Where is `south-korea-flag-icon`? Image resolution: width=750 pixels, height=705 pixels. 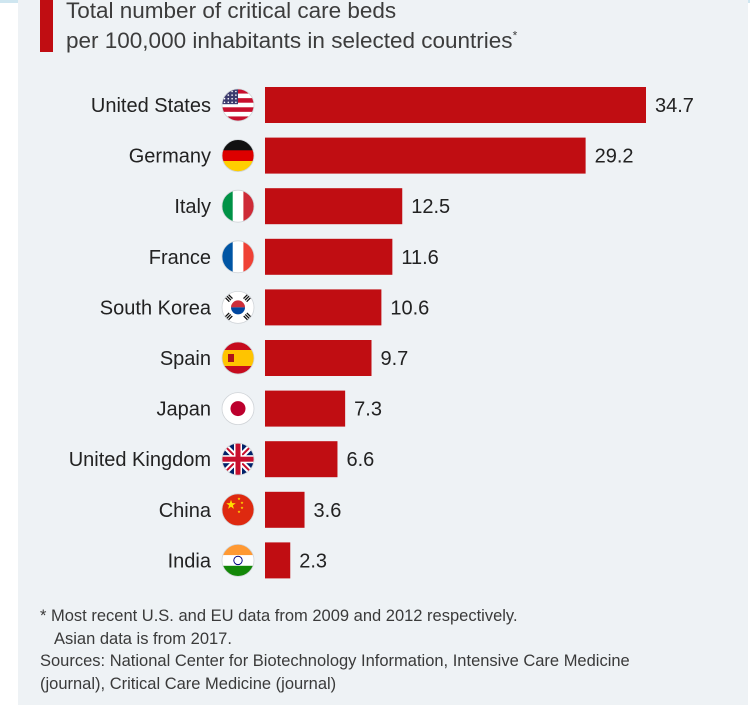
south-korea-flag-icon is located at coordinates (238, 307).